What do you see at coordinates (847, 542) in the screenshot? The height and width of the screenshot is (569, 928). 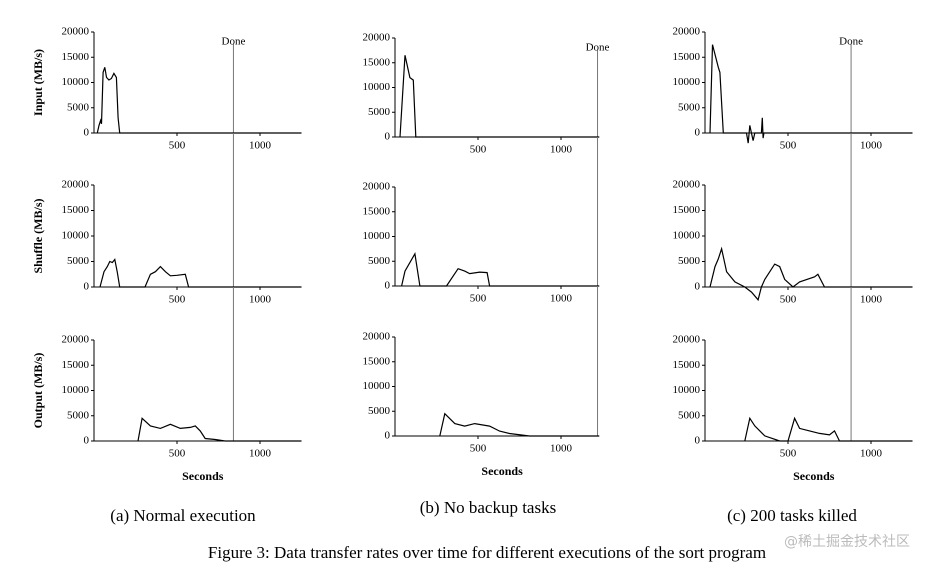 I see `watermark: @稀土掘金技术社区` at bounding box center [847, 542].